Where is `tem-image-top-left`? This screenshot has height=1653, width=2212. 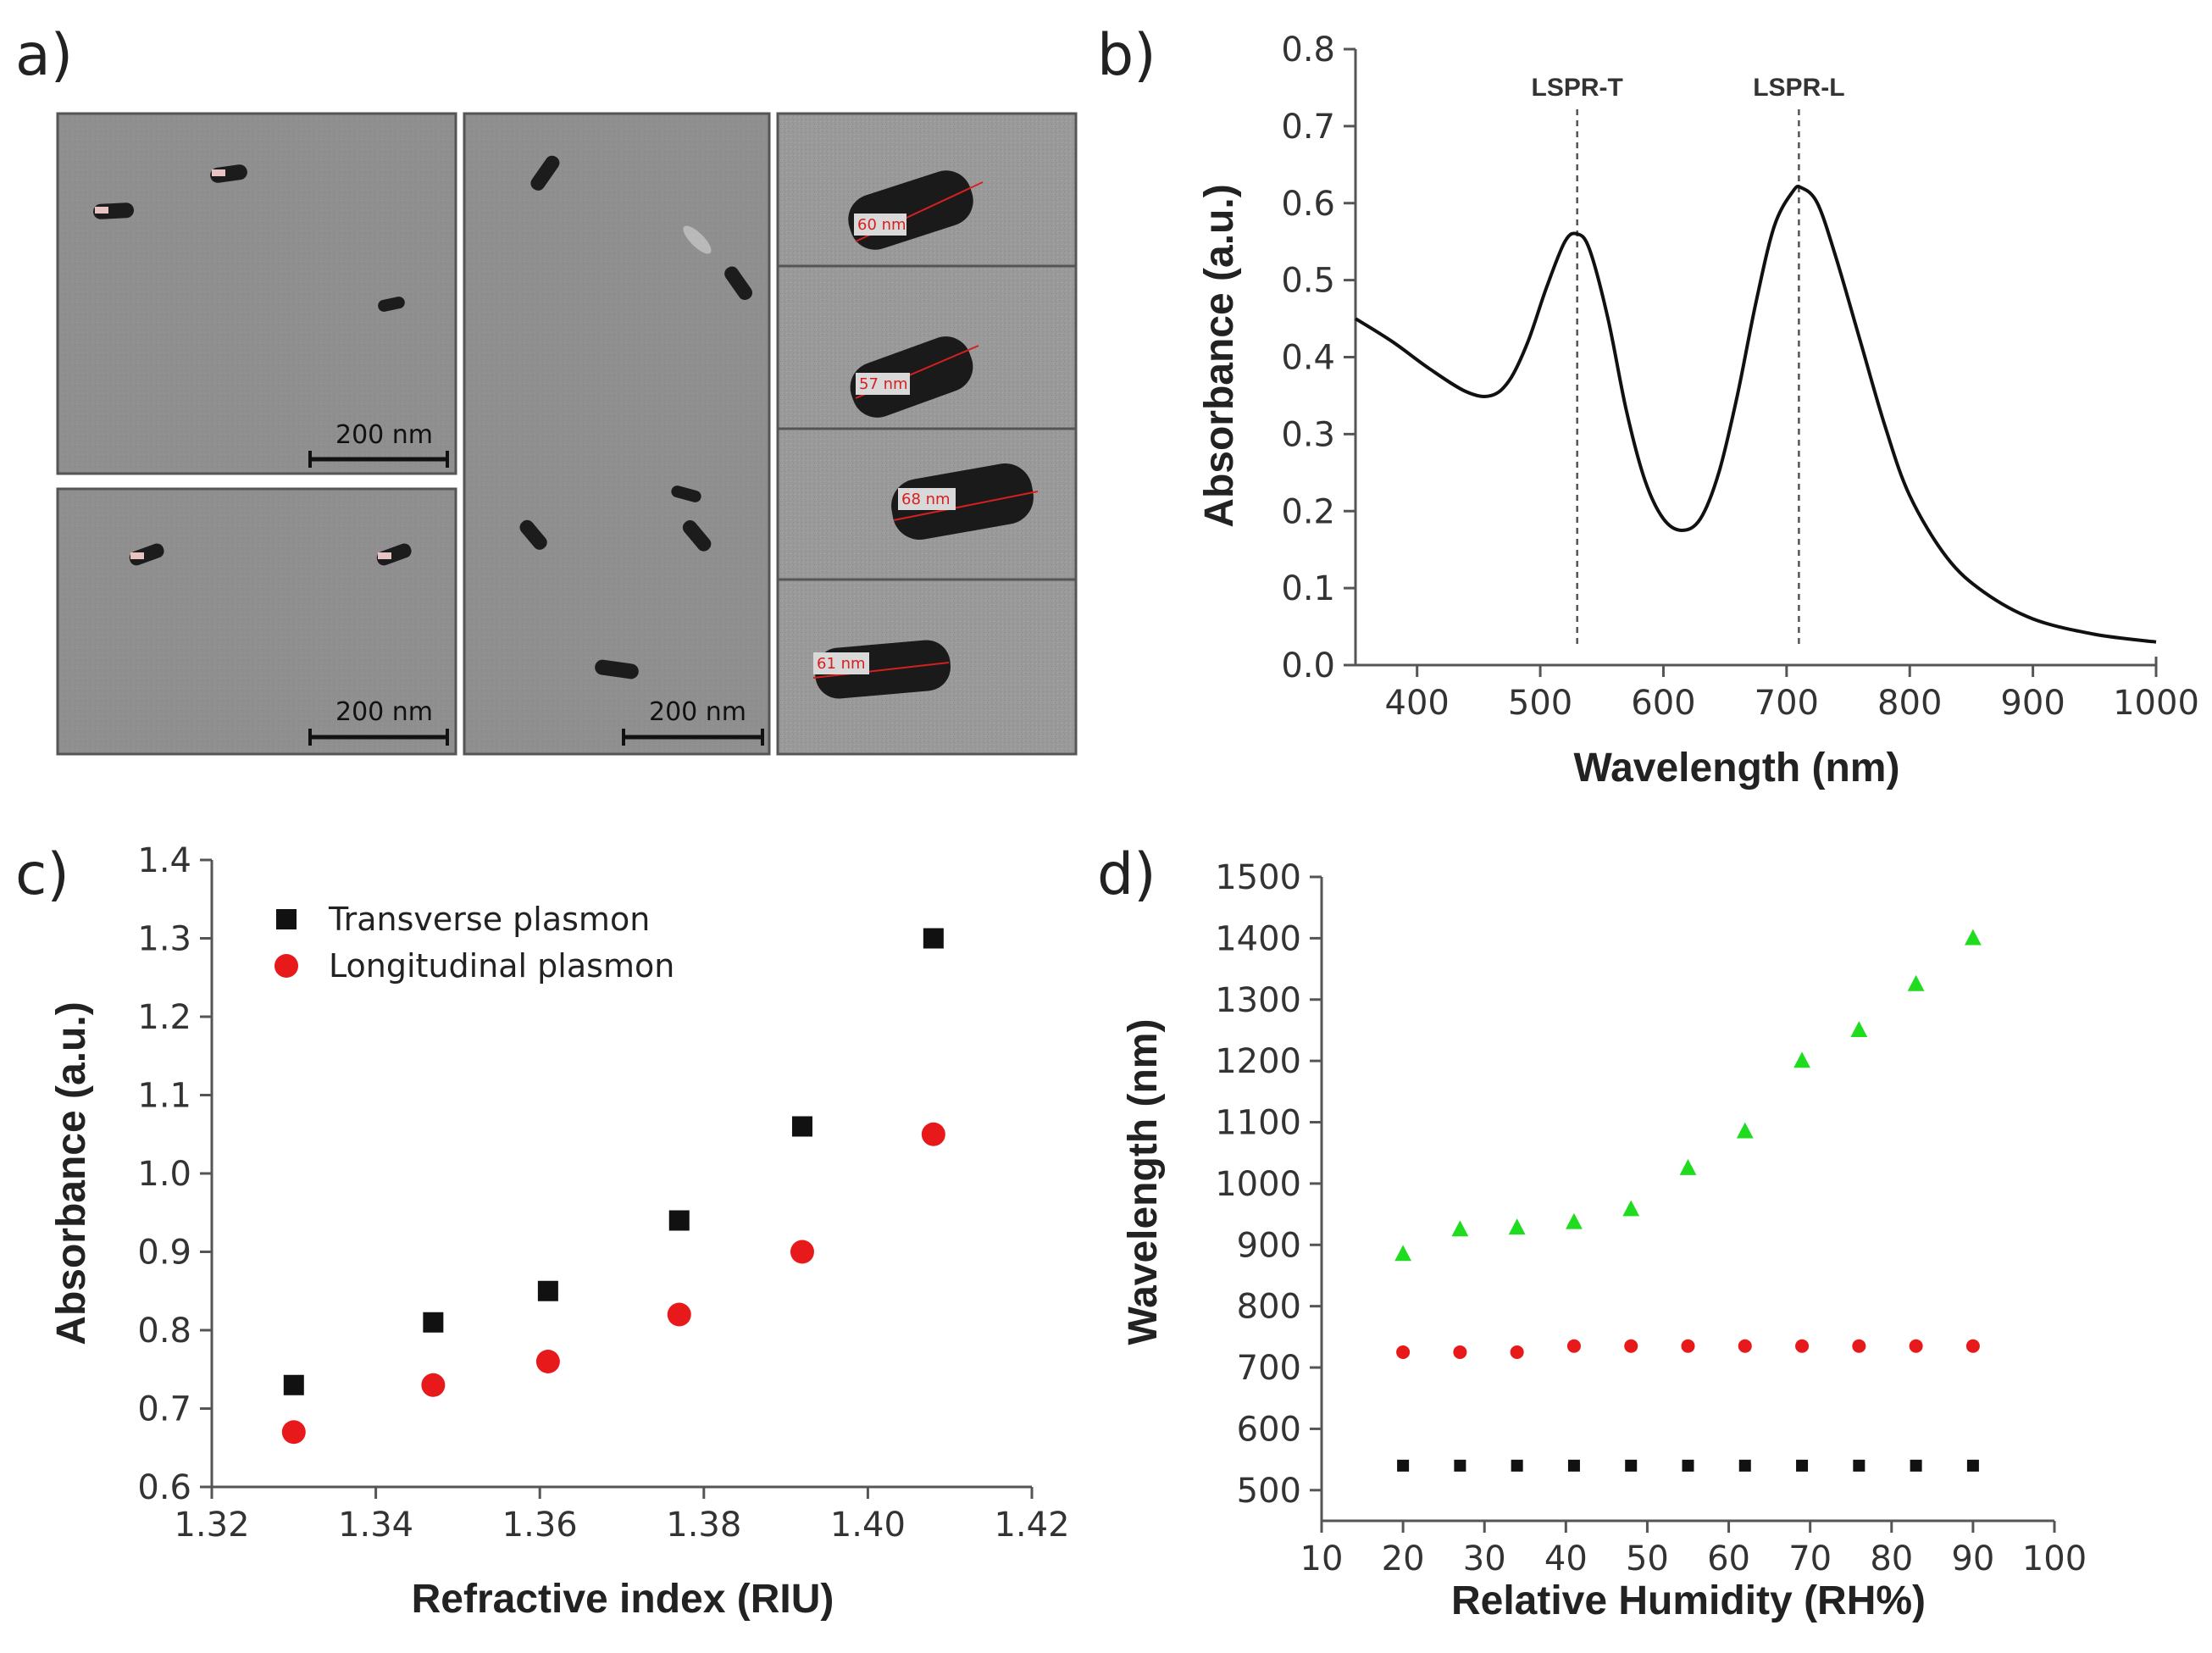
tem-image-top-left is located at coordinates (256, 293).